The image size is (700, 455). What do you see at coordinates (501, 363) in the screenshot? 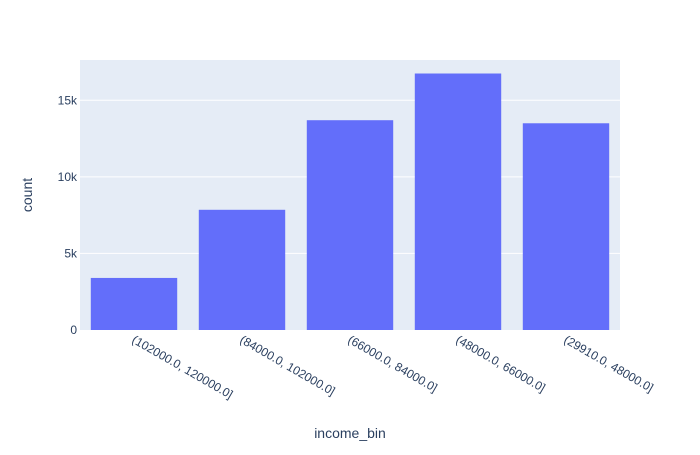
I see `x-tick-label: (48000.0, 66000.0]` at bounding box center [501, 363].